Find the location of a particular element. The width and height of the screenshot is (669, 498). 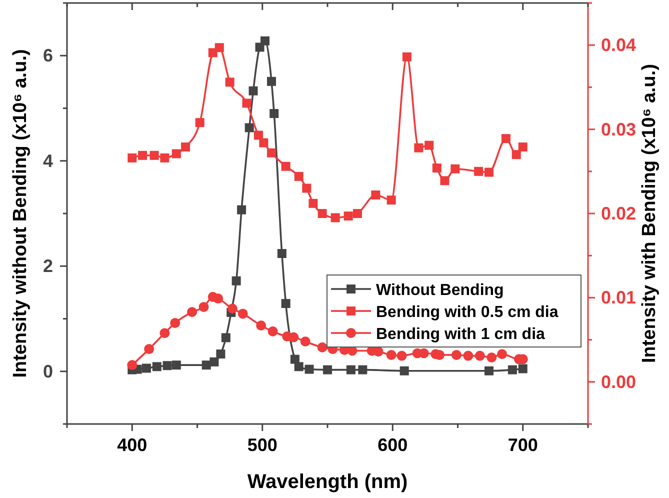

legend-label: Without Bending is located at coordinates (440, 290).